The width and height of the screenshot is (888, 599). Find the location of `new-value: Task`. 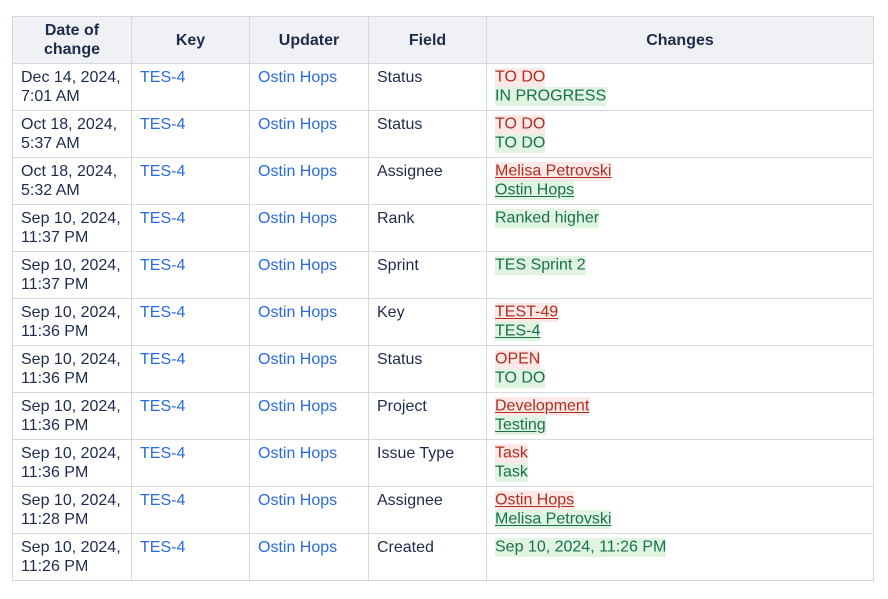

new-value: Task is located at coordinates (511, 472).